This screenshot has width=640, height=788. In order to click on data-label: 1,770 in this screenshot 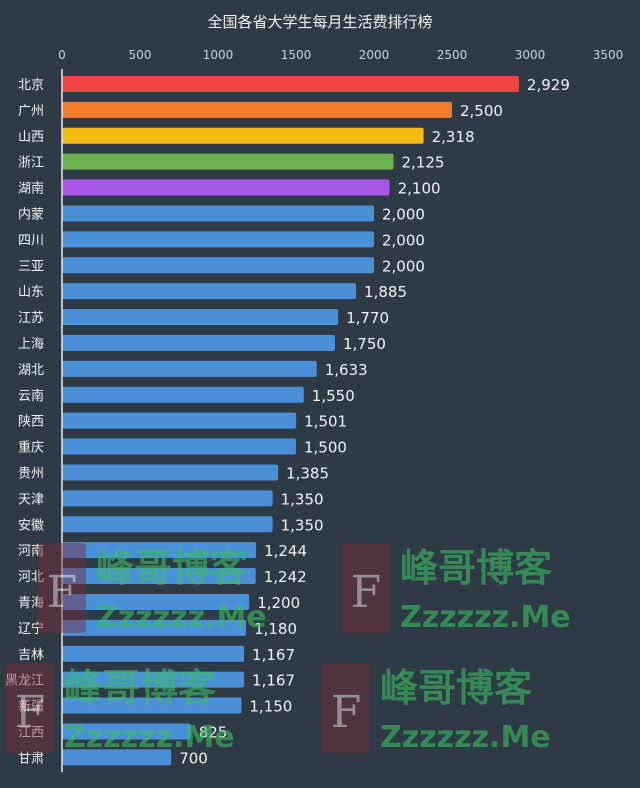, I will do `click(367, 318)`.